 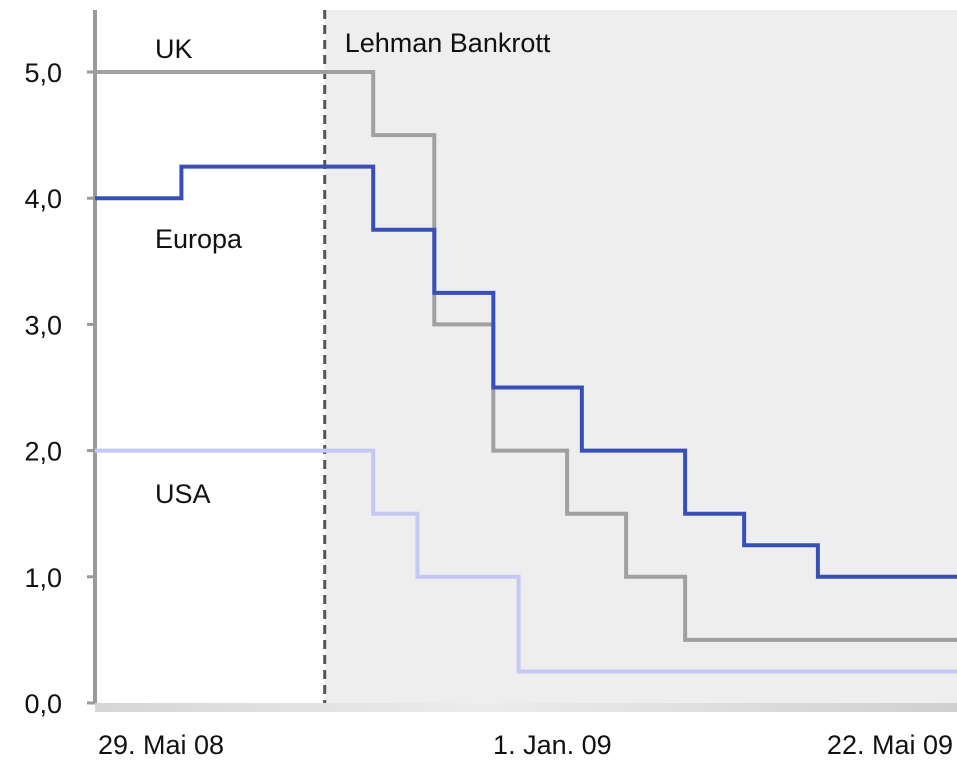 I want to click on x-tick-label: 22. Mai 09, so click(x=890, y=745).